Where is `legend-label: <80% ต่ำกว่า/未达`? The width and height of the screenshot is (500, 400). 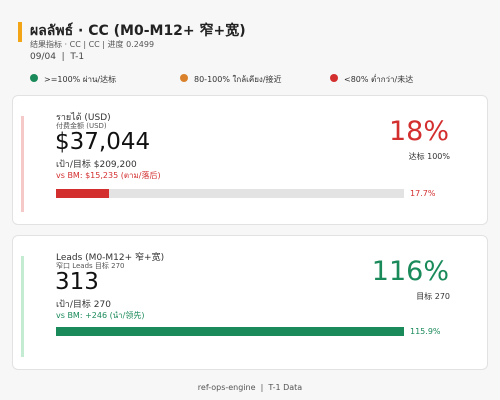 legend-label: <80% ต่ำกว่า/未达 is located at coordinates (379, 79).